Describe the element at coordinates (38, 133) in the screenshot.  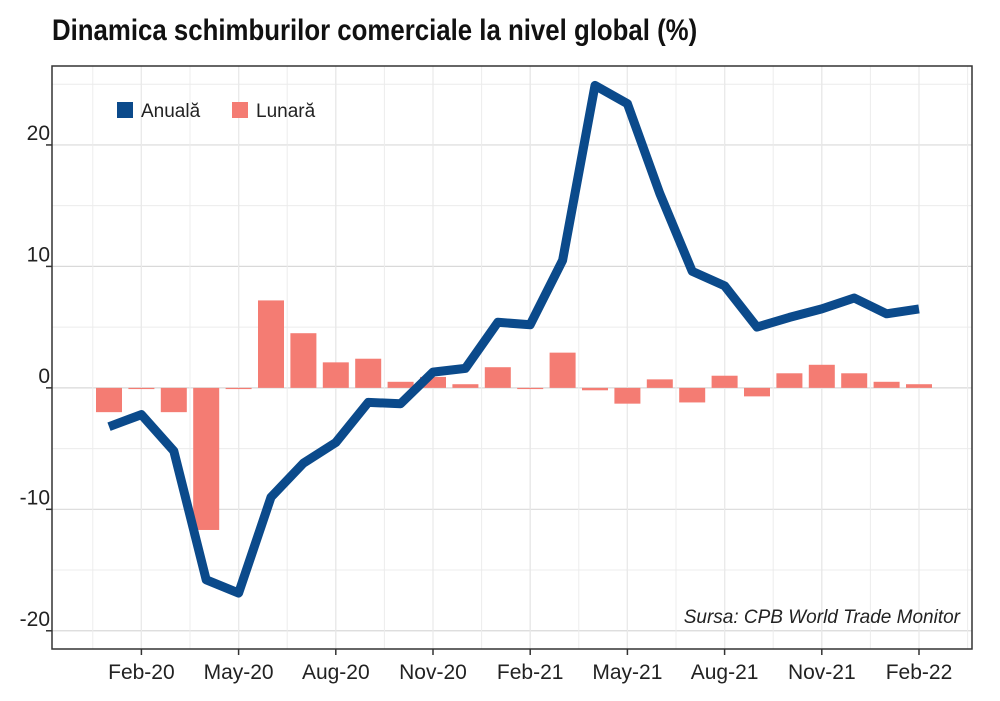
I see `y-tick-label: 20` at that location.